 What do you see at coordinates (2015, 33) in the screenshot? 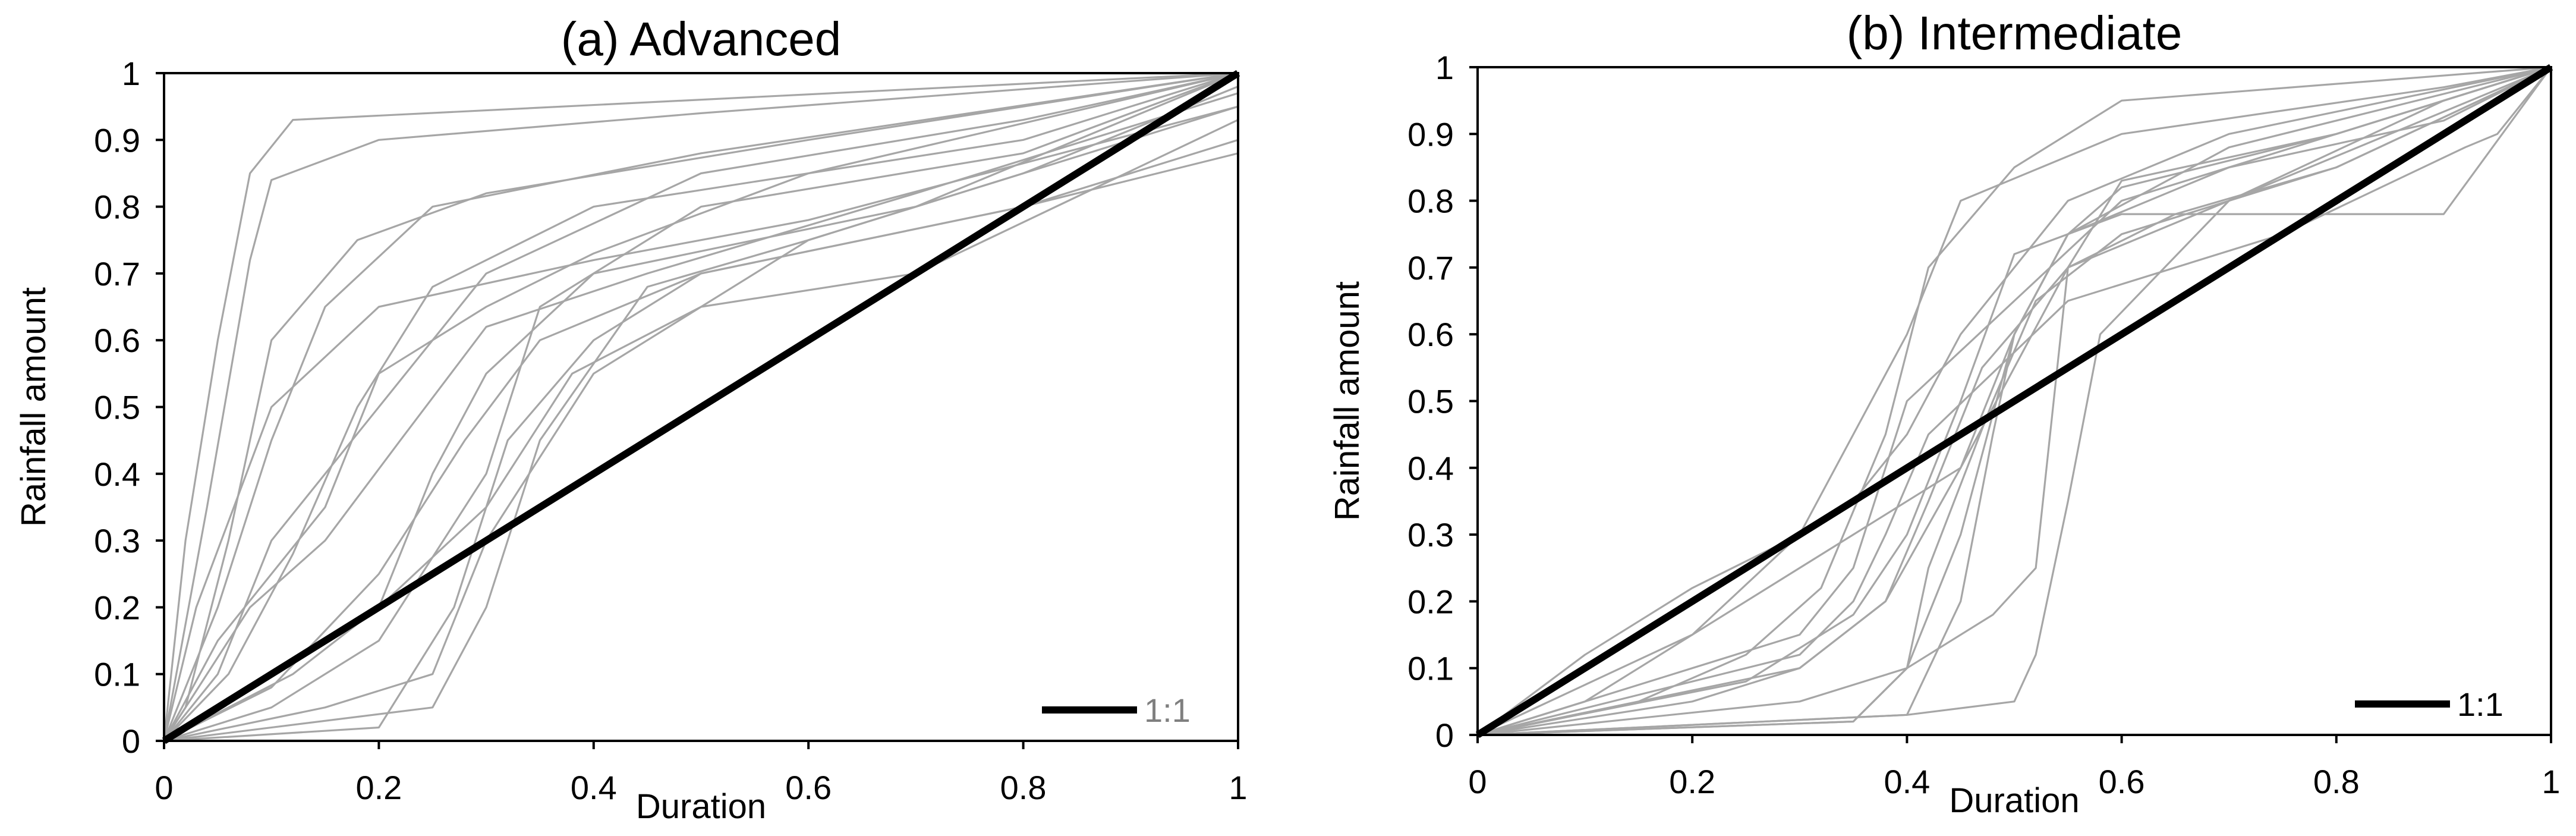
I see `chart-title: (b) Intermediate` at bounding box center [2015, 33].